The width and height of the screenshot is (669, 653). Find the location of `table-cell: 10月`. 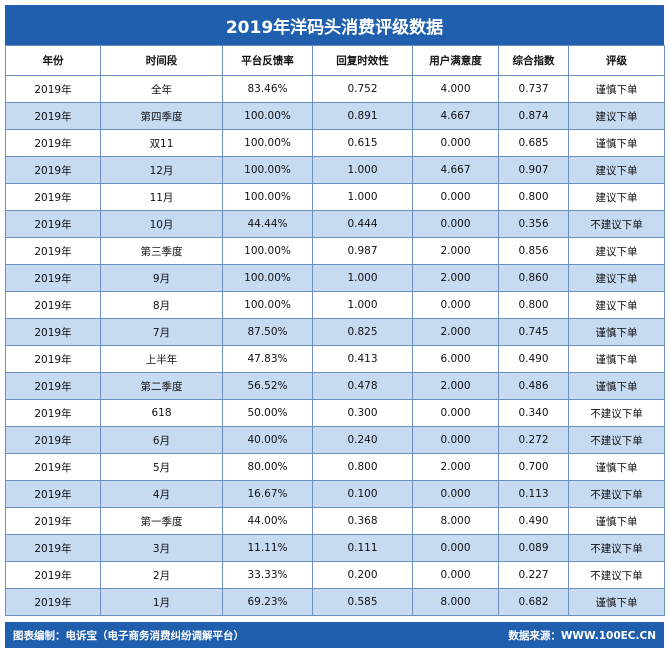

table-cell: 10月 is located at coordinates (161, 224).